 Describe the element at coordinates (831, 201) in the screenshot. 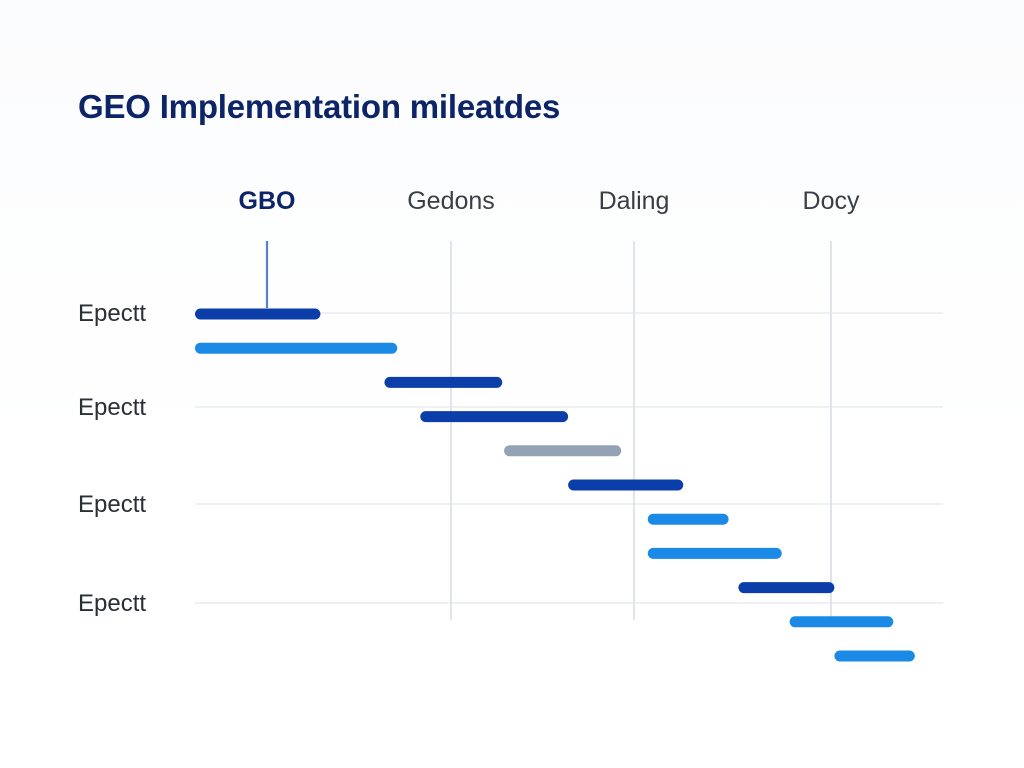

I see `phase-label: Docy` at that location.